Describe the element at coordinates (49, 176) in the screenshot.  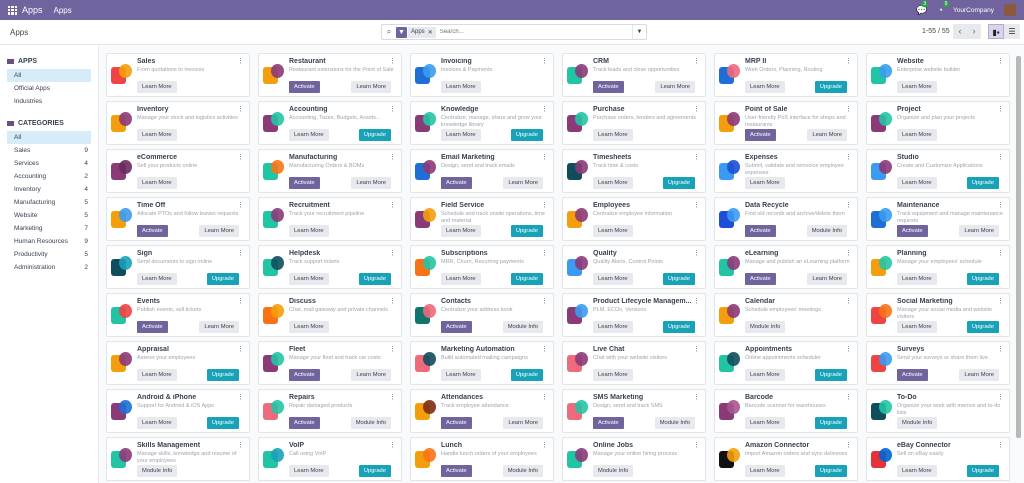
I see `sidebar-item-category: Accounting 2` at that location.